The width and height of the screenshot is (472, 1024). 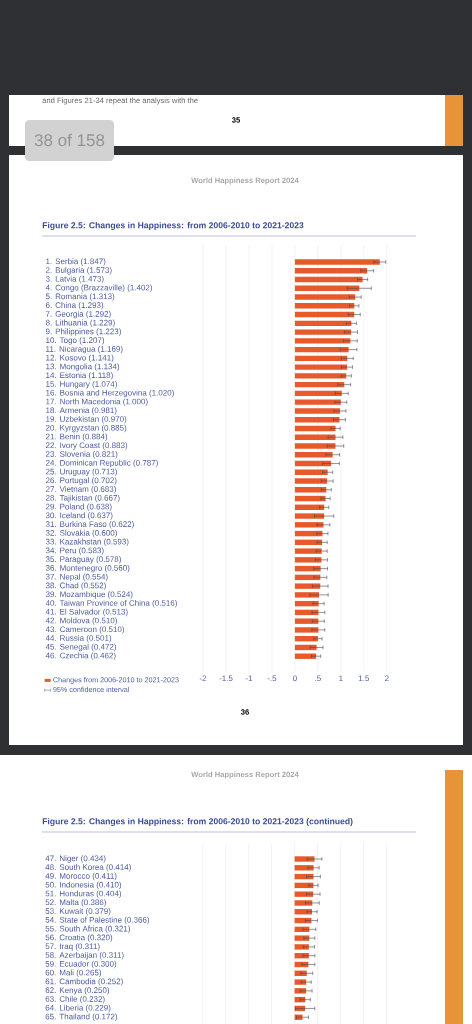 What do you see at coordinates (74, 306) in the screenshot?
I see `y-tick-label: 6. China (1.293)` at bounding box center [74, 306].